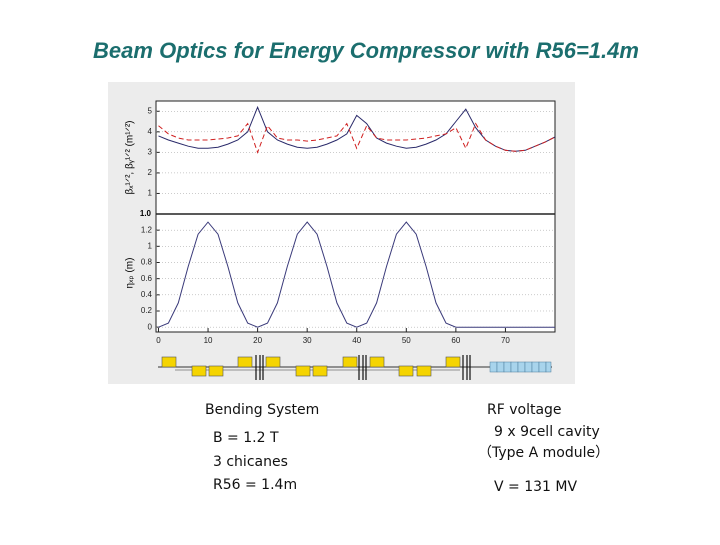  What do you see at coordinates (505, 340) in the screenshot?
I see `x-tick-label: 70` at bounding box center [505, 340].